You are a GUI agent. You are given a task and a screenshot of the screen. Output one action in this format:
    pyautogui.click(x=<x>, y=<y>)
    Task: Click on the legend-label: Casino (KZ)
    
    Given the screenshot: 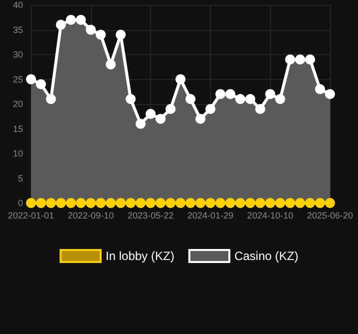 What is the action you would take?
    pyautogui.click(x=266, y=256)
    